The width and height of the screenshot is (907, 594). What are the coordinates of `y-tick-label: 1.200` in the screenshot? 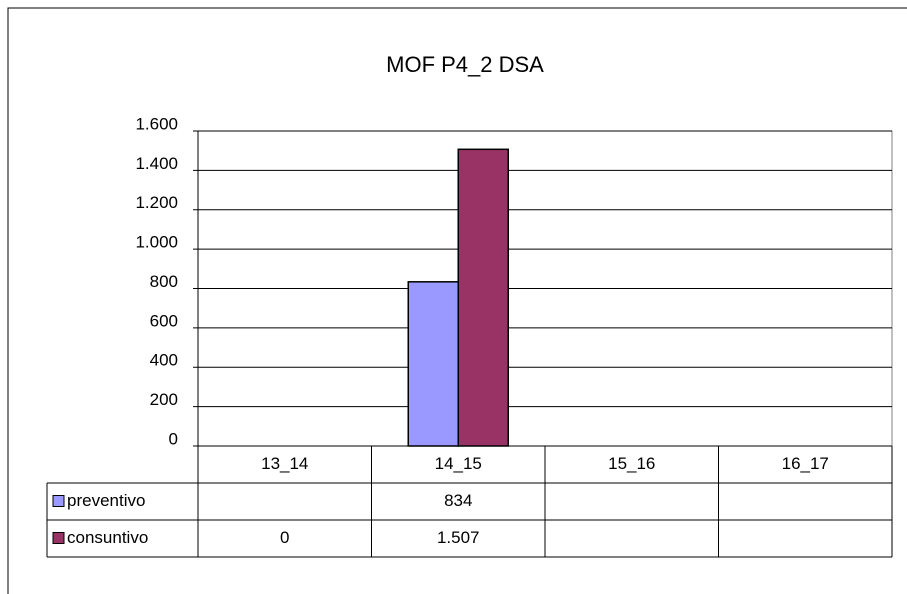 It's located at (156, 202).